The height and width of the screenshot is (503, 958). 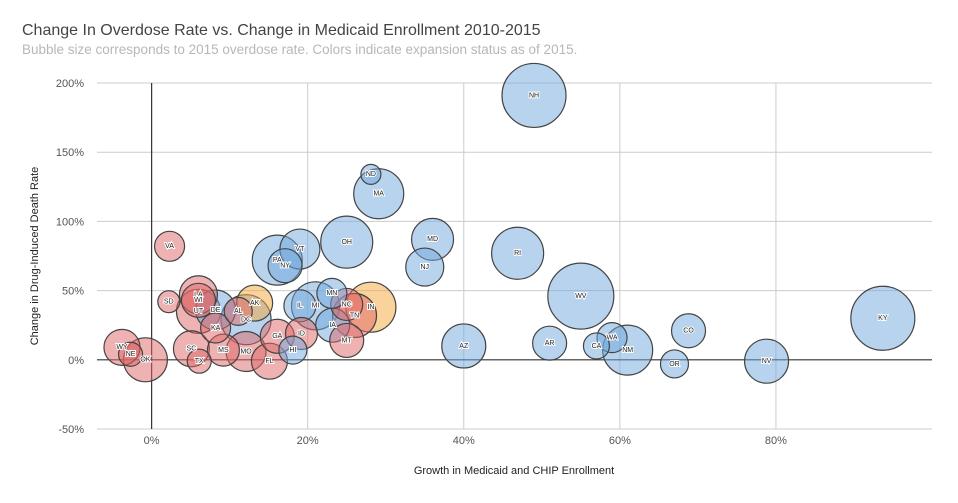 I want to click on bubble-label-or: OR, so click(x=674, y=364).